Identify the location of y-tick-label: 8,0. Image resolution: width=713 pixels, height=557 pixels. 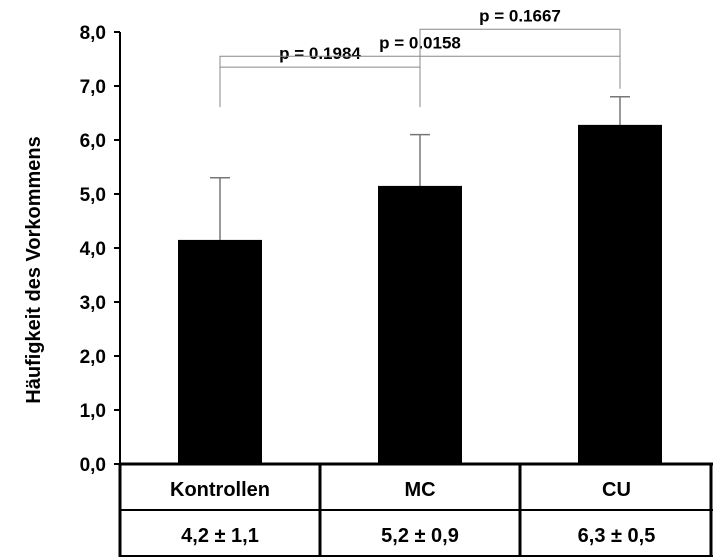
(93, 33).